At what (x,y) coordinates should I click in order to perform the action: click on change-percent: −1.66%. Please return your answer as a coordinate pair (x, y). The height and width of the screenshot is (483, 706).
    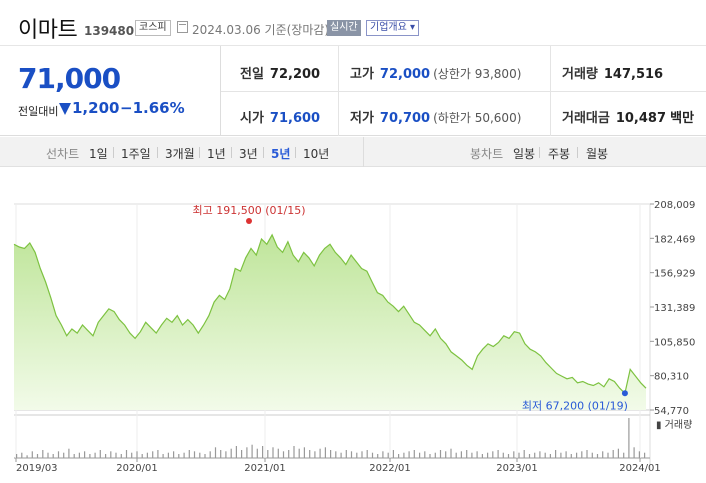
    Looking at the image, I should click on (152, 108).